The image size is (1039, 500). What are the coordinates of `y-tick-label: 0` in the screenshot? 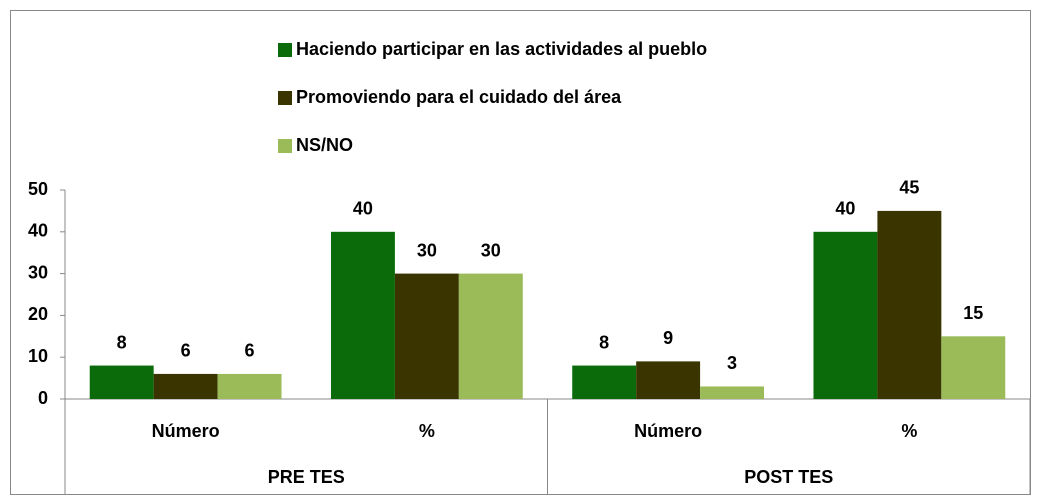 It's located at (43, 398).